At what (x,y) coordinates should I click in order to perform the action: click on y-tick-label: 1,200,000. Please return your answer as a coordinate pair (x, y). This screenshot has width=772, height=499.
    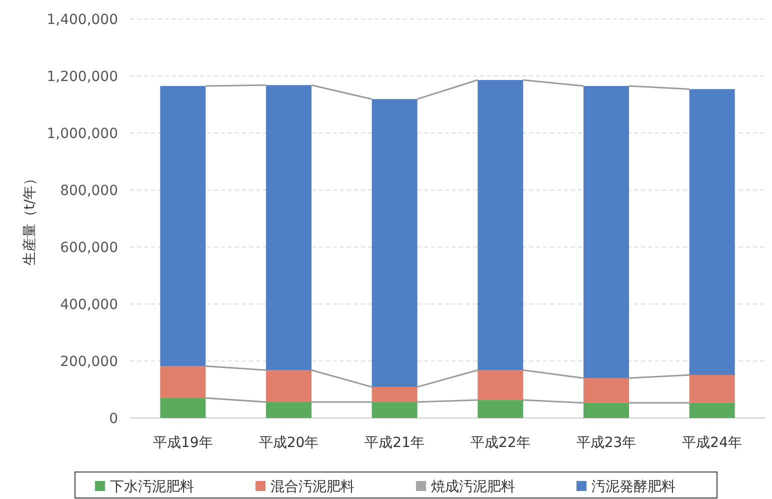
    Looking at the image, I should click on (82, 77).